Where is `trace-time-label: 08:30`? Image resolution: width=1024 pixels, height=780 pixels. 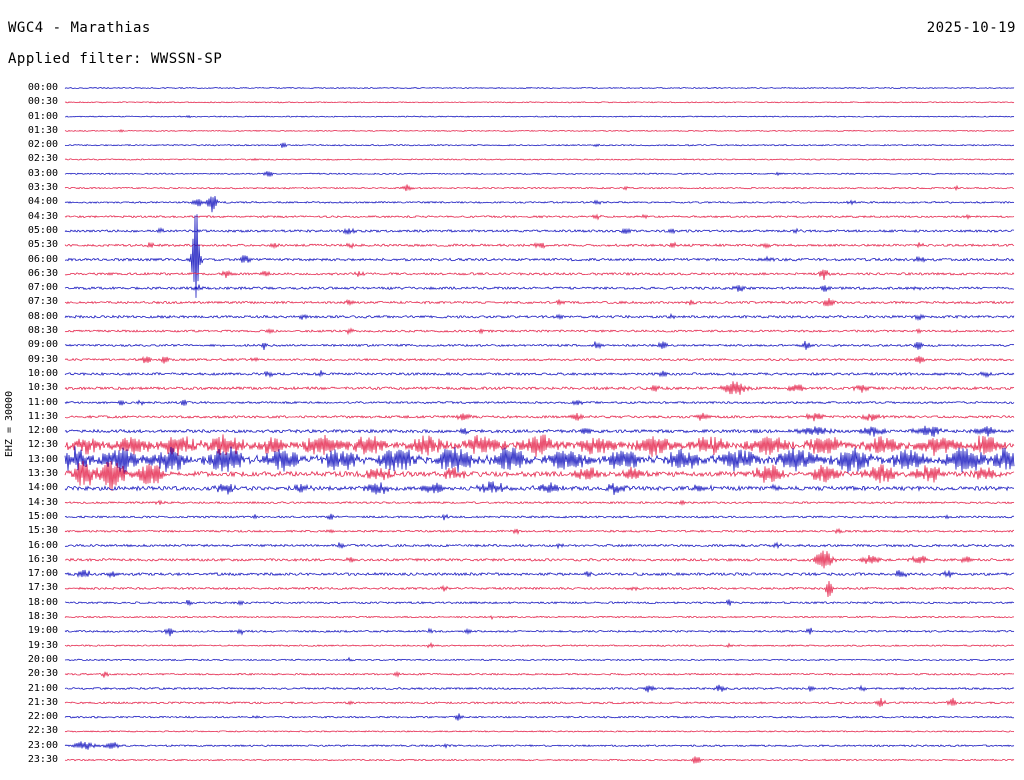
trace-time-label: 08:30 is located at coordinates (42, 331).